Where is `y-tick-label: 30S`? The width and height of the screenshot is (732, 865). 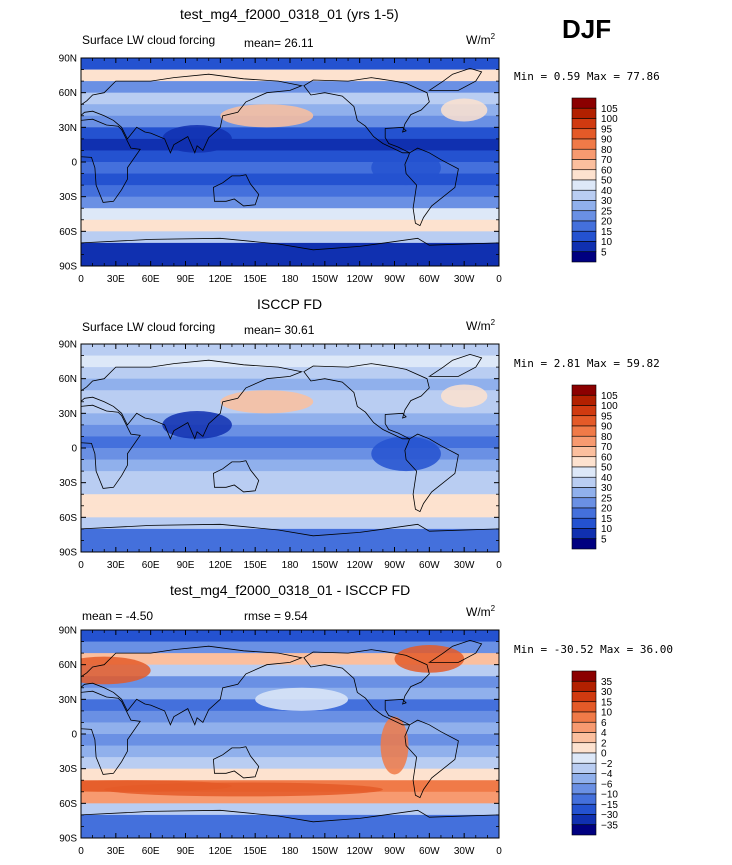 y-tick-label: 30S is located at coordinates (68, 197).